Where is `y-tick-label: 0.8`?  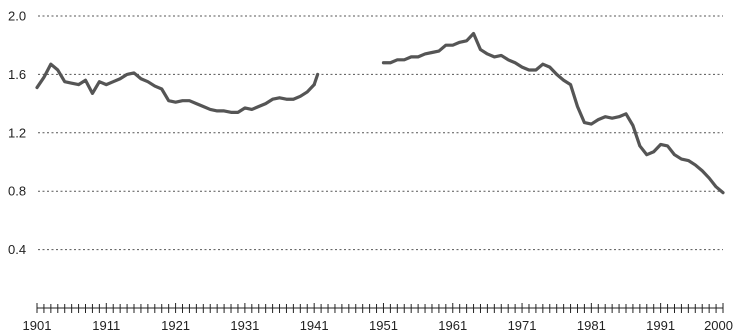 y-tick-label: 0.8 is located at coordinates (17, 191).